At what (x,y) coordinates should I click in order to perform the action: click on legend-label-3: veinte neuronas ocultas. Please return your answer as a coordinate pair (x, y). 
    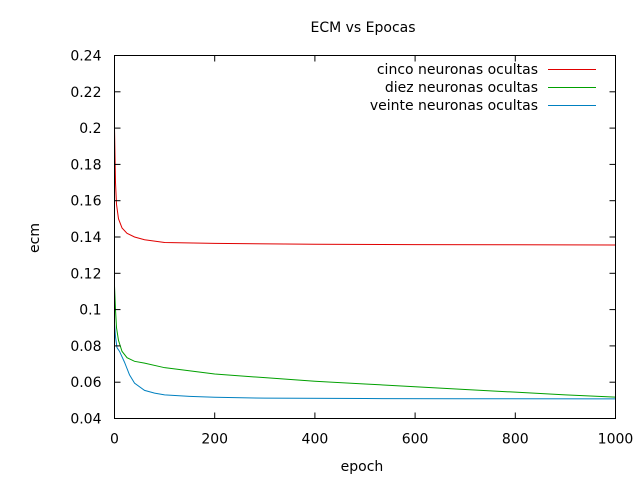
    Looking at the image, I should click on (454, 106).